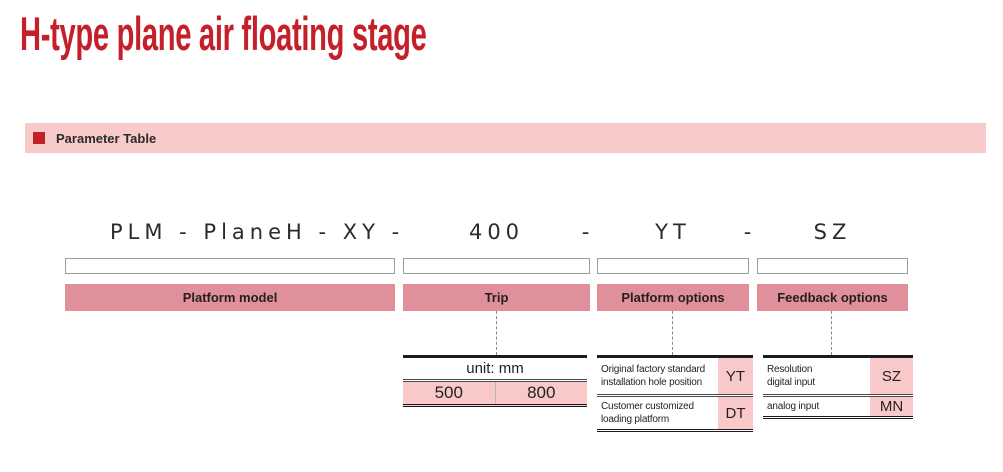 This screenshot has height=472, width=1003. I want to click on page-title: H-type plane air floating stage, so click(223, 33).